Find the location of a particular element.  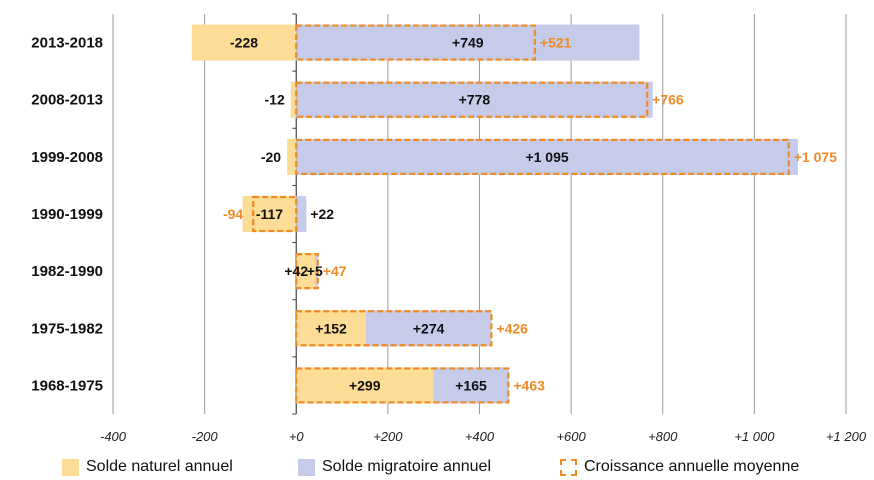

x-axis-tick-labels: -400 -200 +0 +200 +400 +600 +800 +1 000 +1 200 is located at coordinates (483, 436).